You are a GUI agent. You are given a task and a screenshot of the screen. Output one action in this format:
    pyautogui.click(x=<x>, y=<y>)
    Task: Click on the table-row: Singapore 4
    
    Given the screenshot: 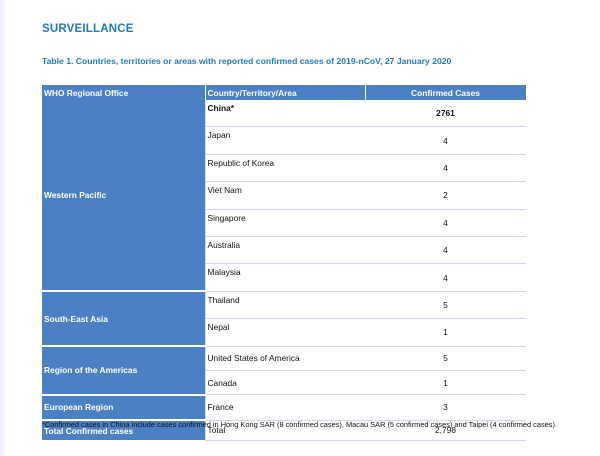 What is the action you would take?
    pyautogui.click(x=284, y=223)
    